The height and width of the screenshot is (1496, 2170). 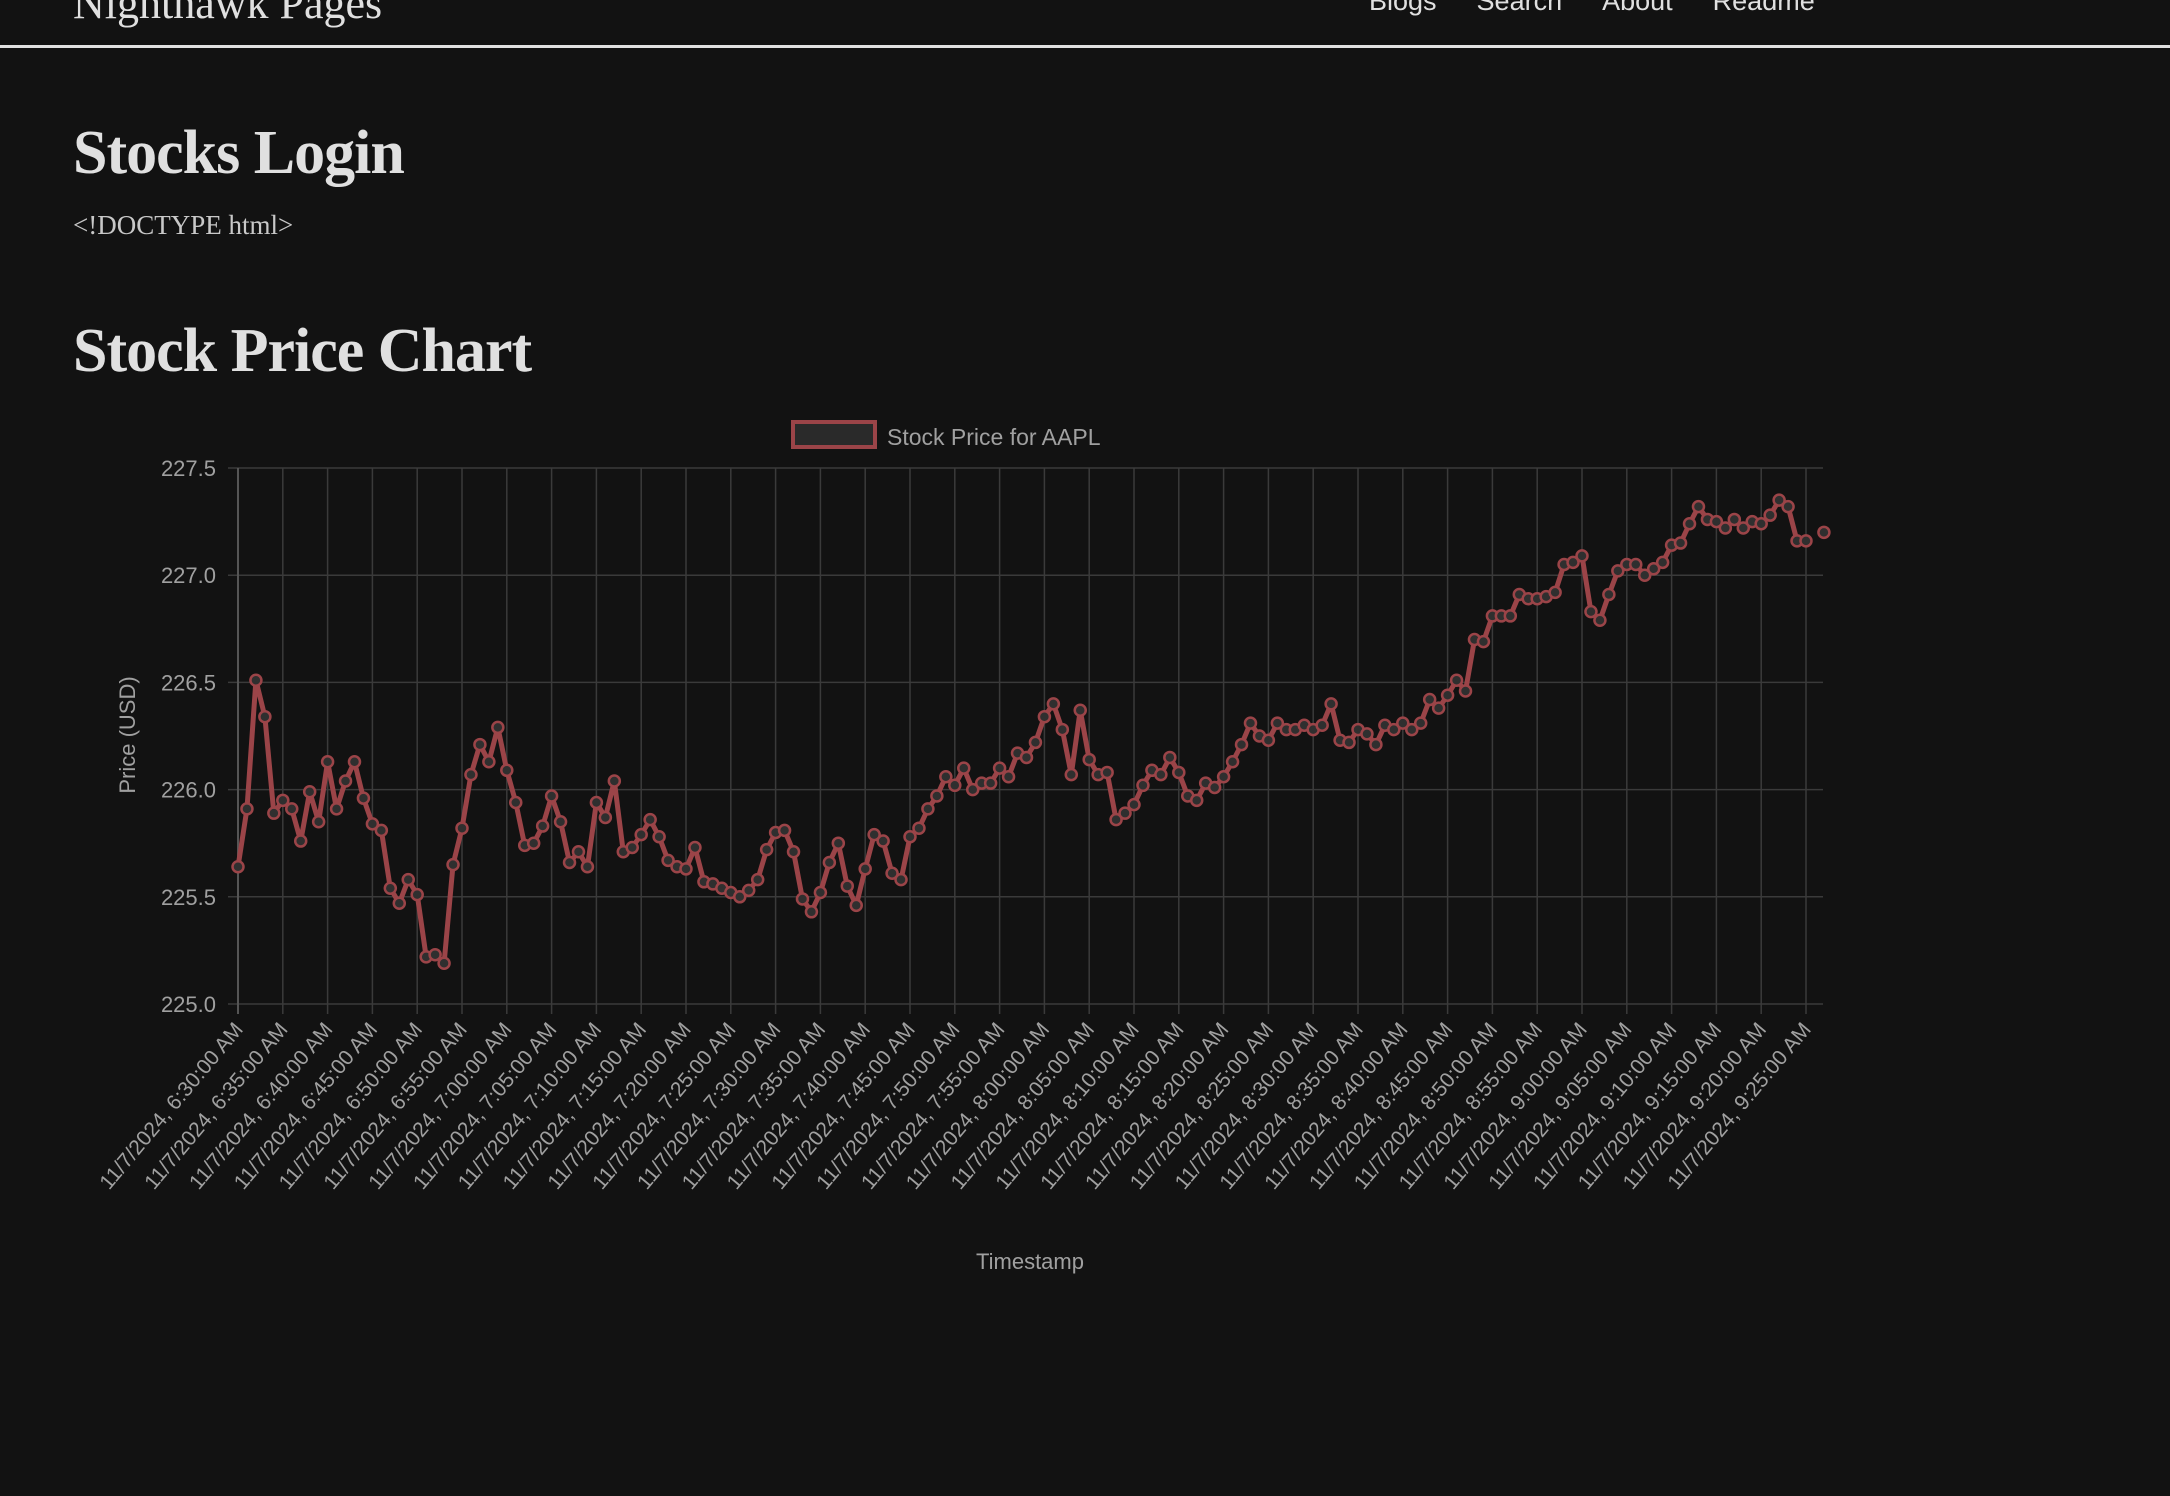 I want to click on svg-text: 225.0, so click(x=188, y=1004).